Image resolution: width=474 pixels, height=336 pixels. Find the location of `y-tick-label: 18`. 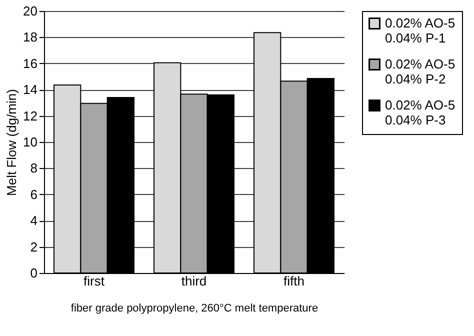

y-tick-label: 18 is located at coordinates (30, 37).